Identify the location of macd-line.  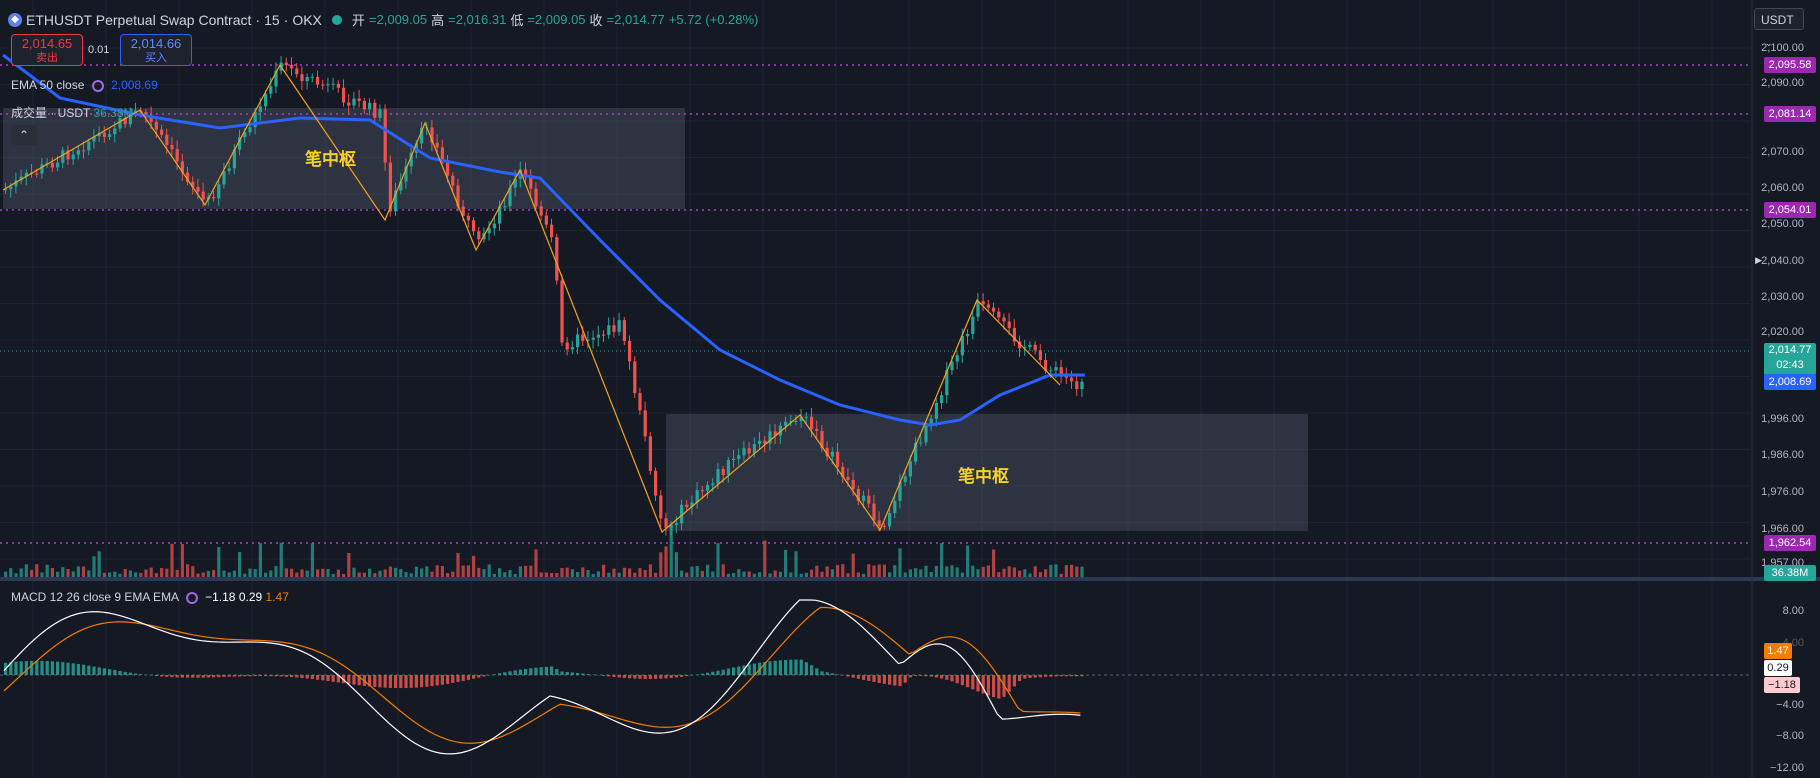
(542, 677).